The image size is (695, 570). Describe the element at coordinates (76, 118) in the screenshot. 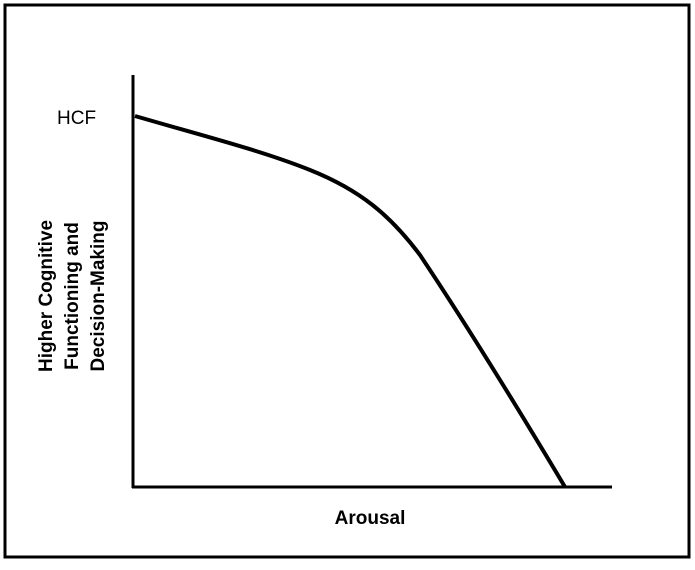

I see `hcf-label: HCF` at that location.